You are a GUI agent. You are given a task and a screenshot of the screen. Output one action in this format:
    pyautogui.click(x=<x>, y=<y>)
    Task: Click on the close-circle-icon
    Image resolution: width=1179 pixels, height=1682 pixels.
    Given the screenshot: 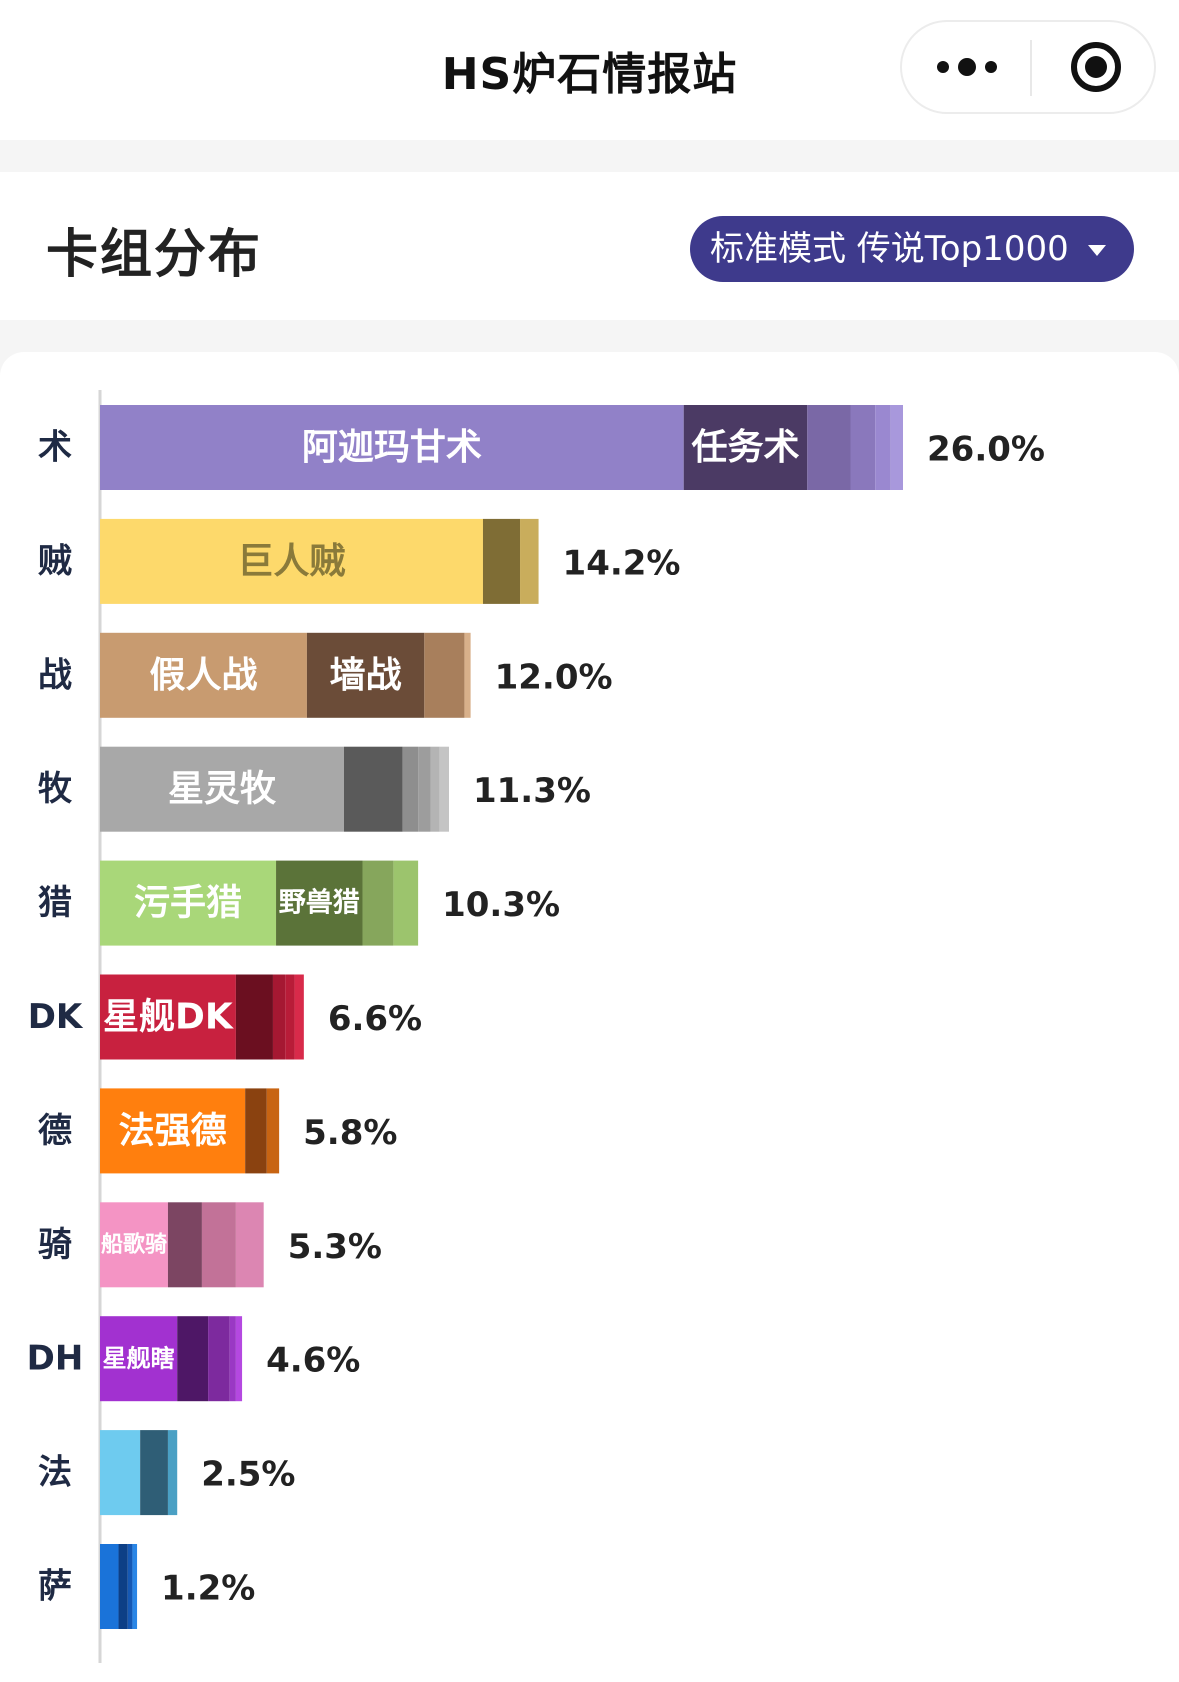 What is the action you would take?
    pyautogui.click(x=1096, y=67)
    